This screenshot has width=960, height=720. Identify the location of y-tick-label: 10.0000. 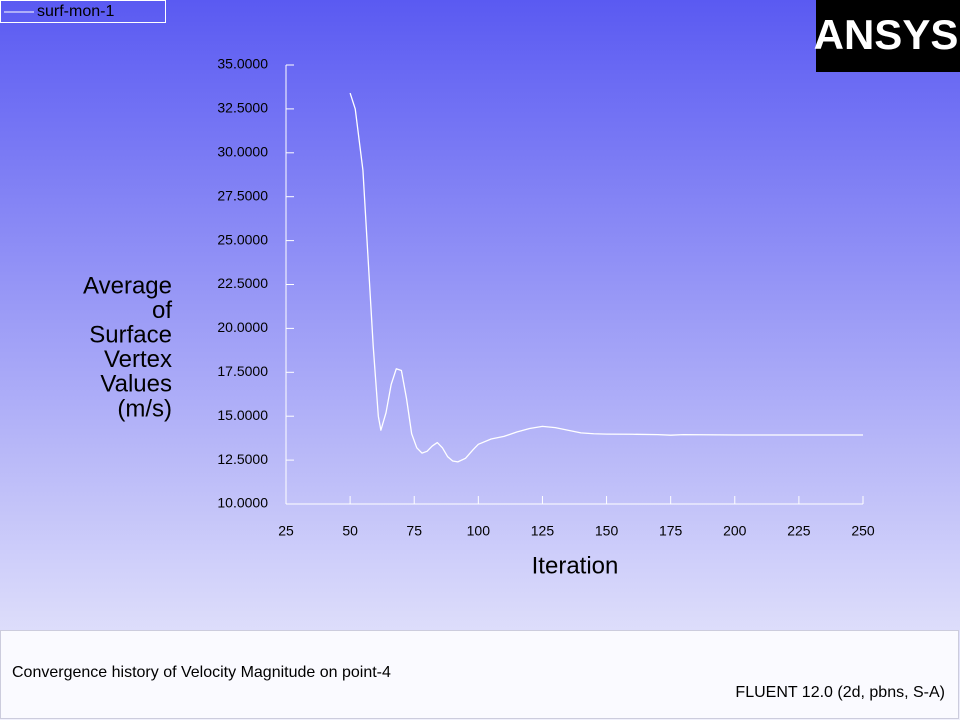
(242, 503).